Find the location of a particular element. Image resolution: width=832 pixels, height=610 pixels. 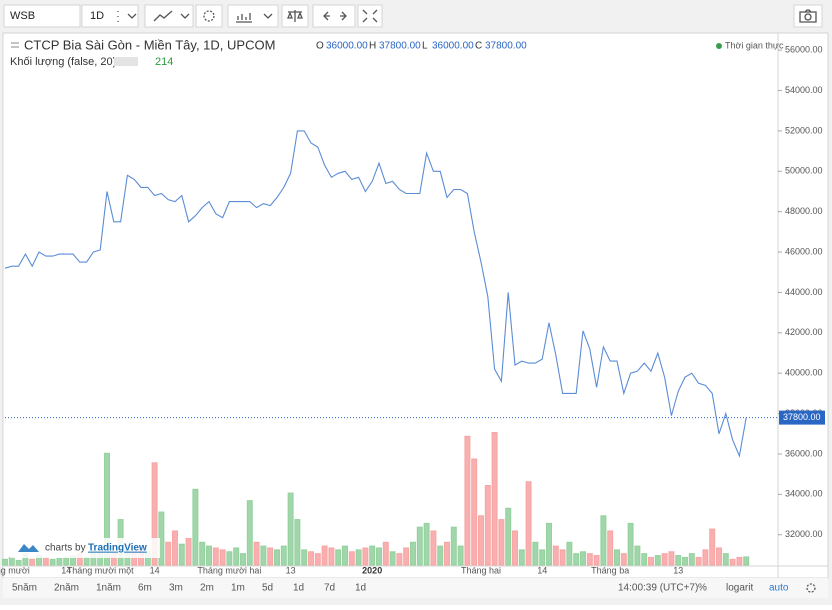

status: Thời gian thực is located at coordinates (754, 45).